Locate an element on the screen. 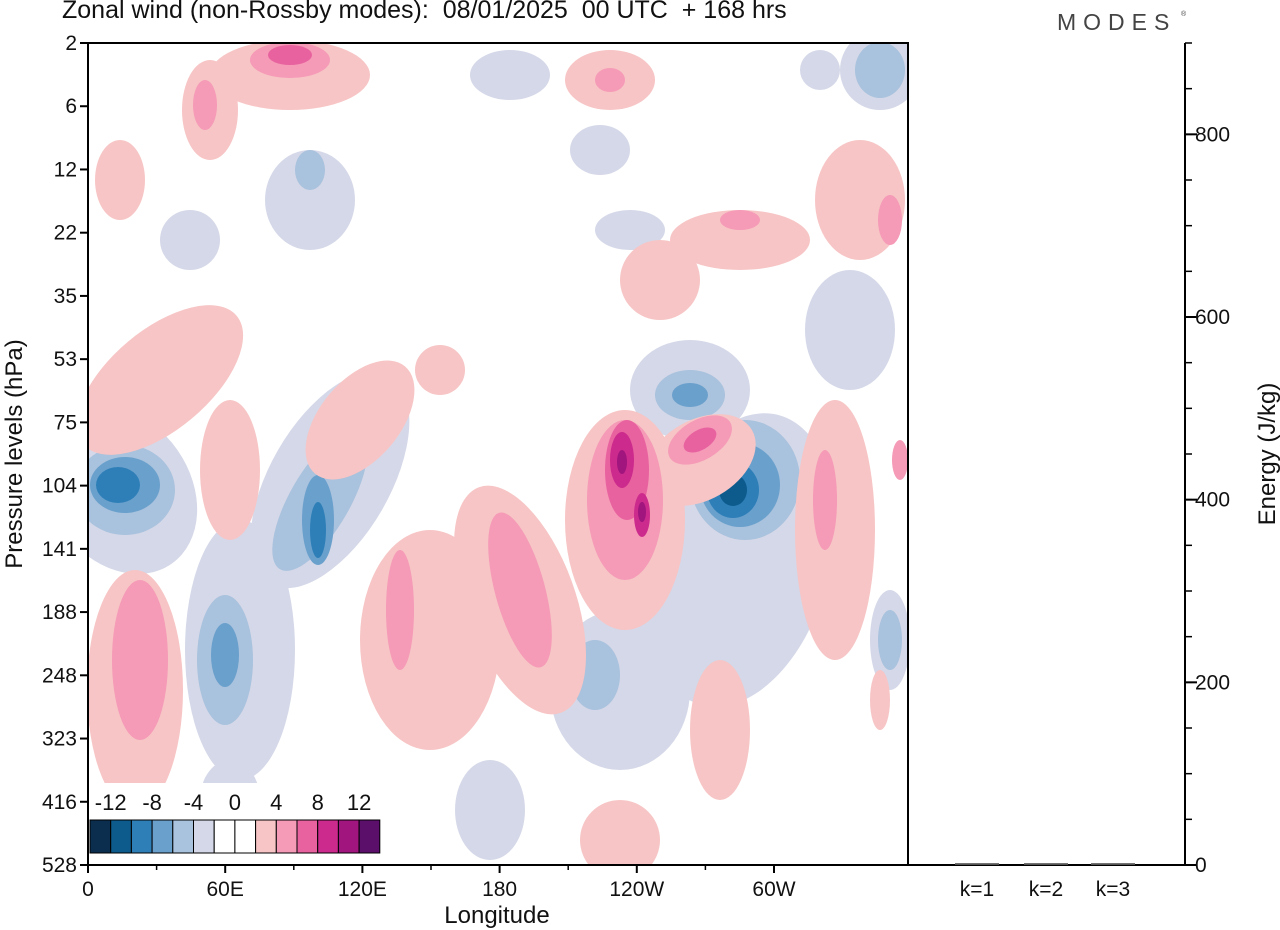 Image resolution: width=1280 pixels, height=930 pixels. colorbar-label: 12 is located at coordinates (359, 802).